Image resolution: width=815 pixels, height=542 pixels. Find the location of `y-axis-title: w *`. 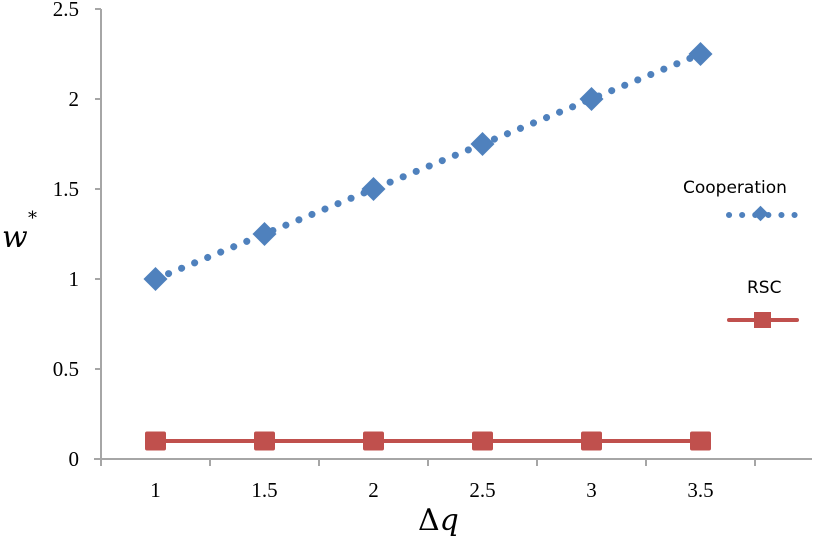

y-axis-title: w * is located at coordinates (19, 231).